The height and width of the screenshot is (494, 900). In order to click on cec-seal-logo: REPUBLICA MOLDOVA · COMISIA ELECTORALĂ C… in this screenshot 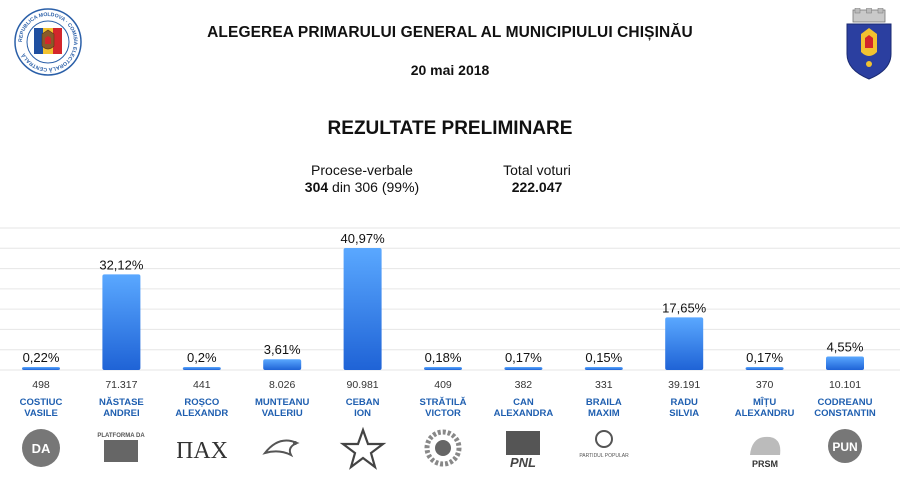, I will do `click(48, 42)`.